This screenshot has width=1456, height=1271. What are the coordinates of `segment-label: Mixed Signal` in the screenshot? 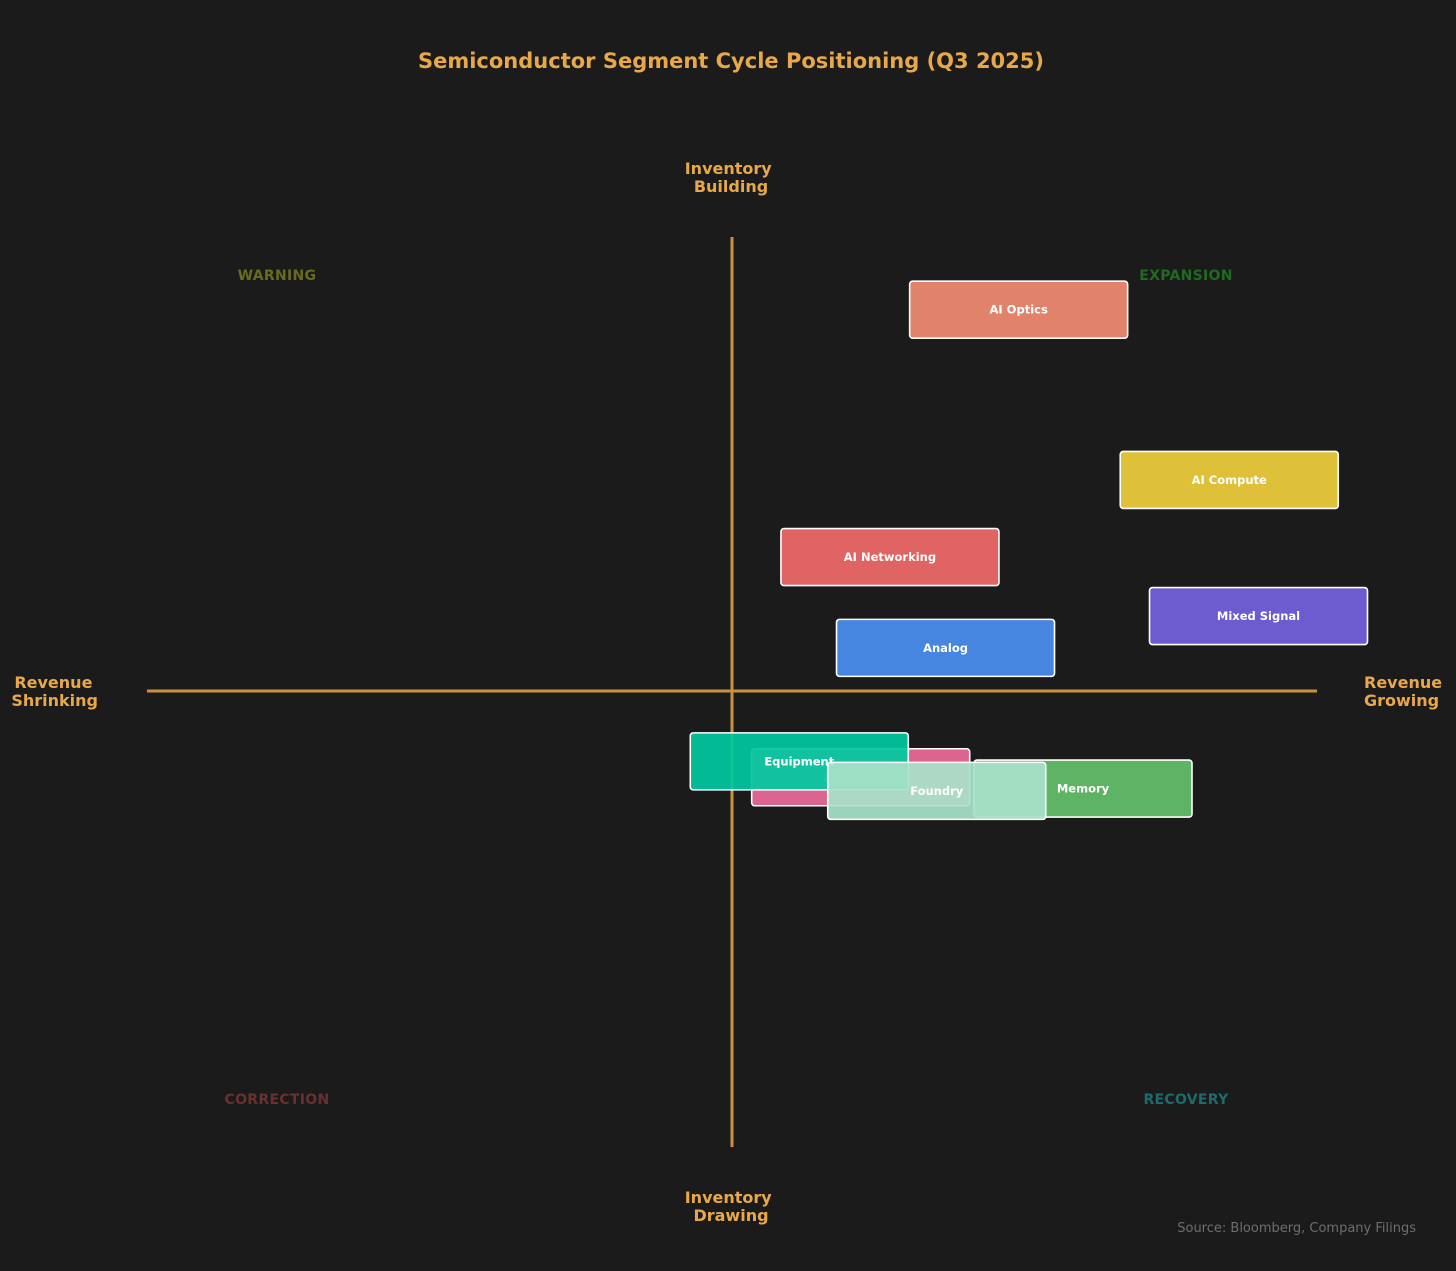 It's located at (1258, 616).